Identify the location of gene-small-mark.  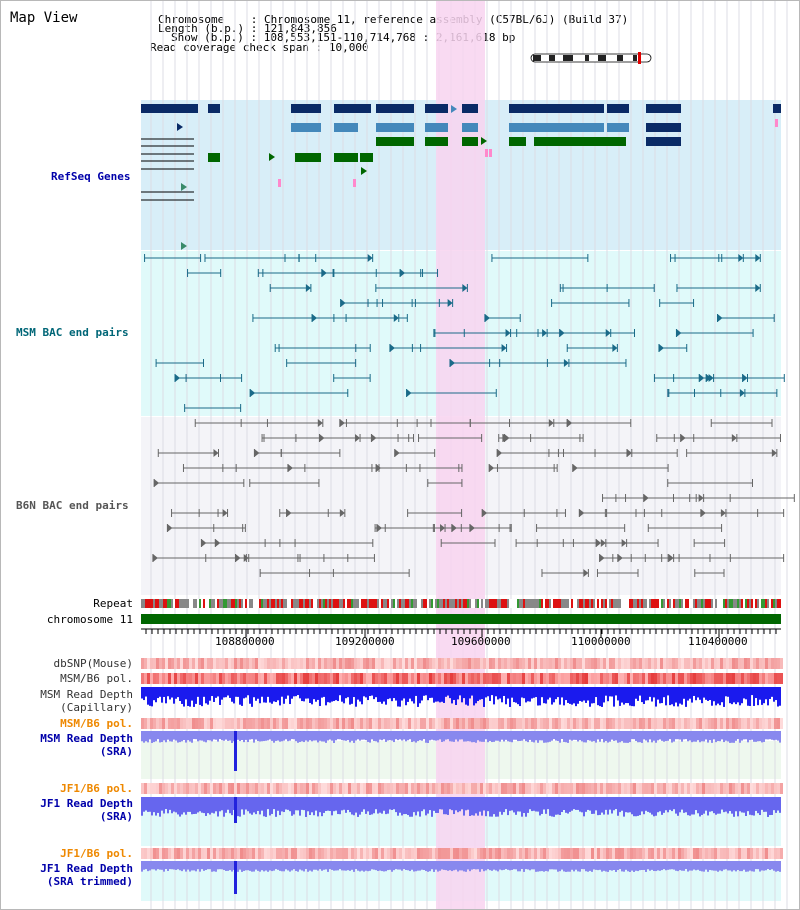
(279, 183).